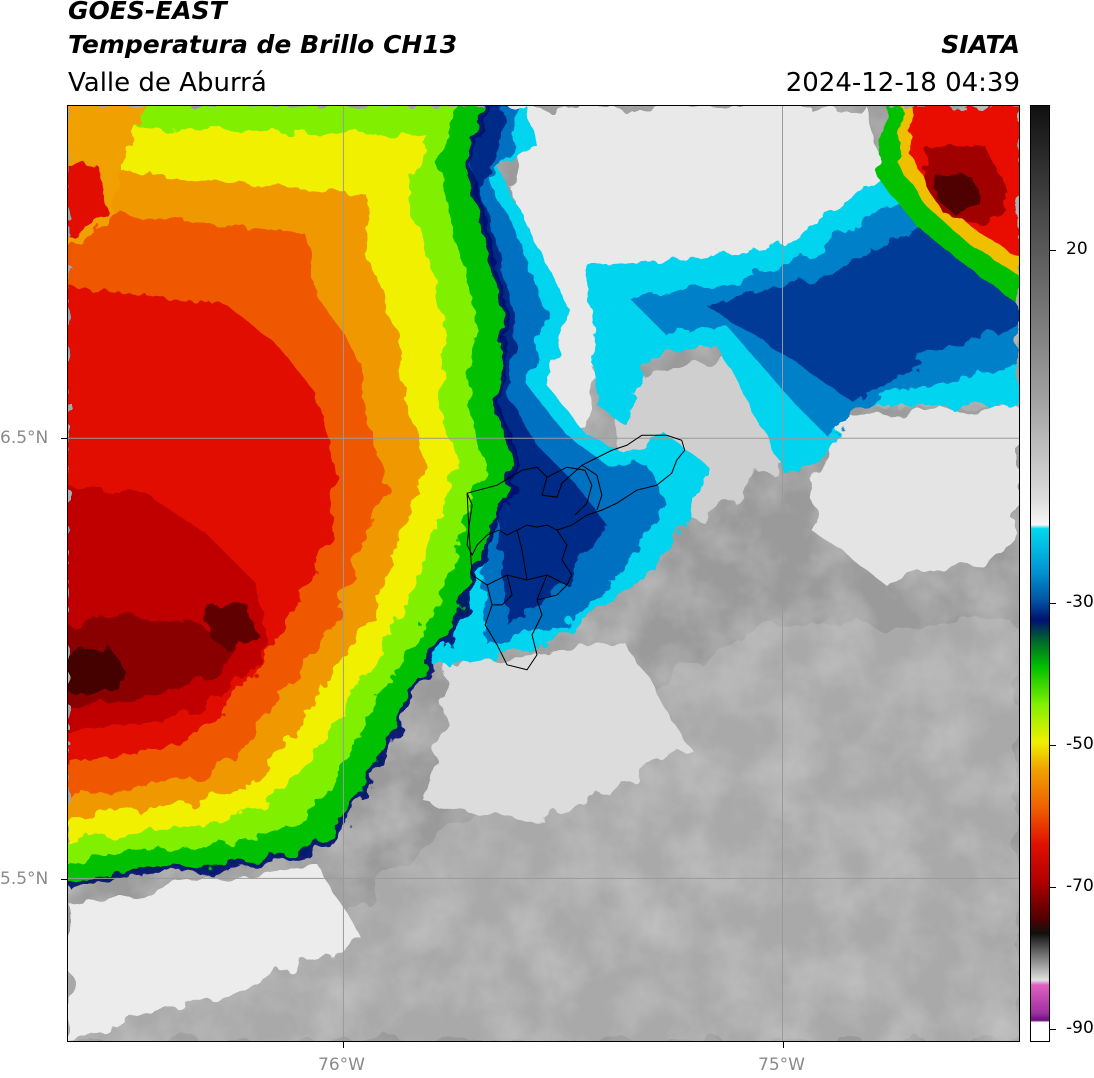  What do you see at coordinates (1080, 886) in the screenshot?
I see `colorbar-label-minus70: -70` at bounding box center [1080, 886].